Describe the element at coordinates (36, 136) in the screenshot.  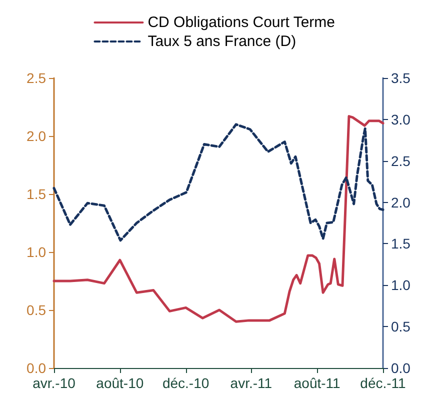
I see `y-tick-label: 2.0` at that location.